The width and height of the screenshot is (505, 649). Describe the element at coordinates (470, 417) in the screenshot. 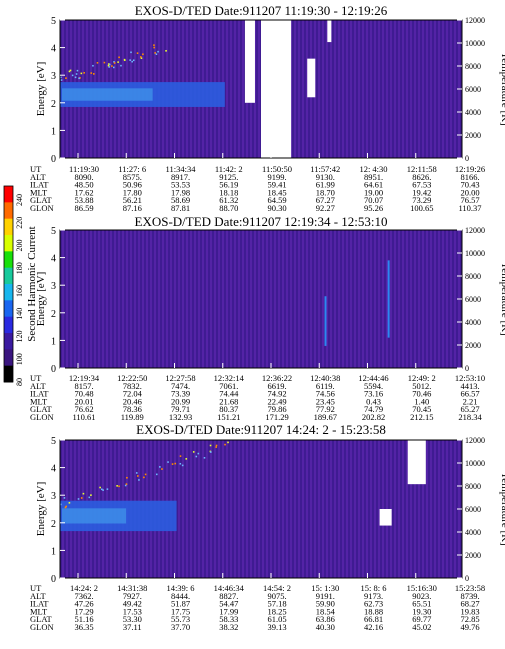

I see `orbit-value: 218.34` at that location.